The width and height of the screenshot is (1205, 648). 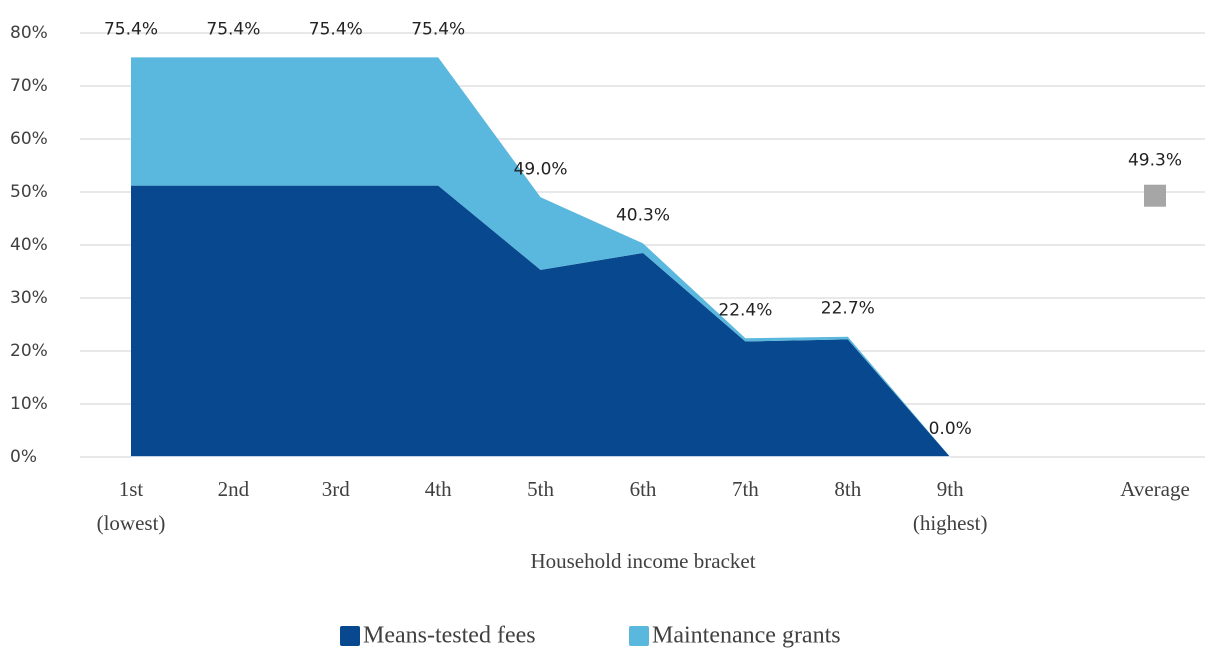 I want to click on data-label: 22.7%, so click(x=848, y=309).